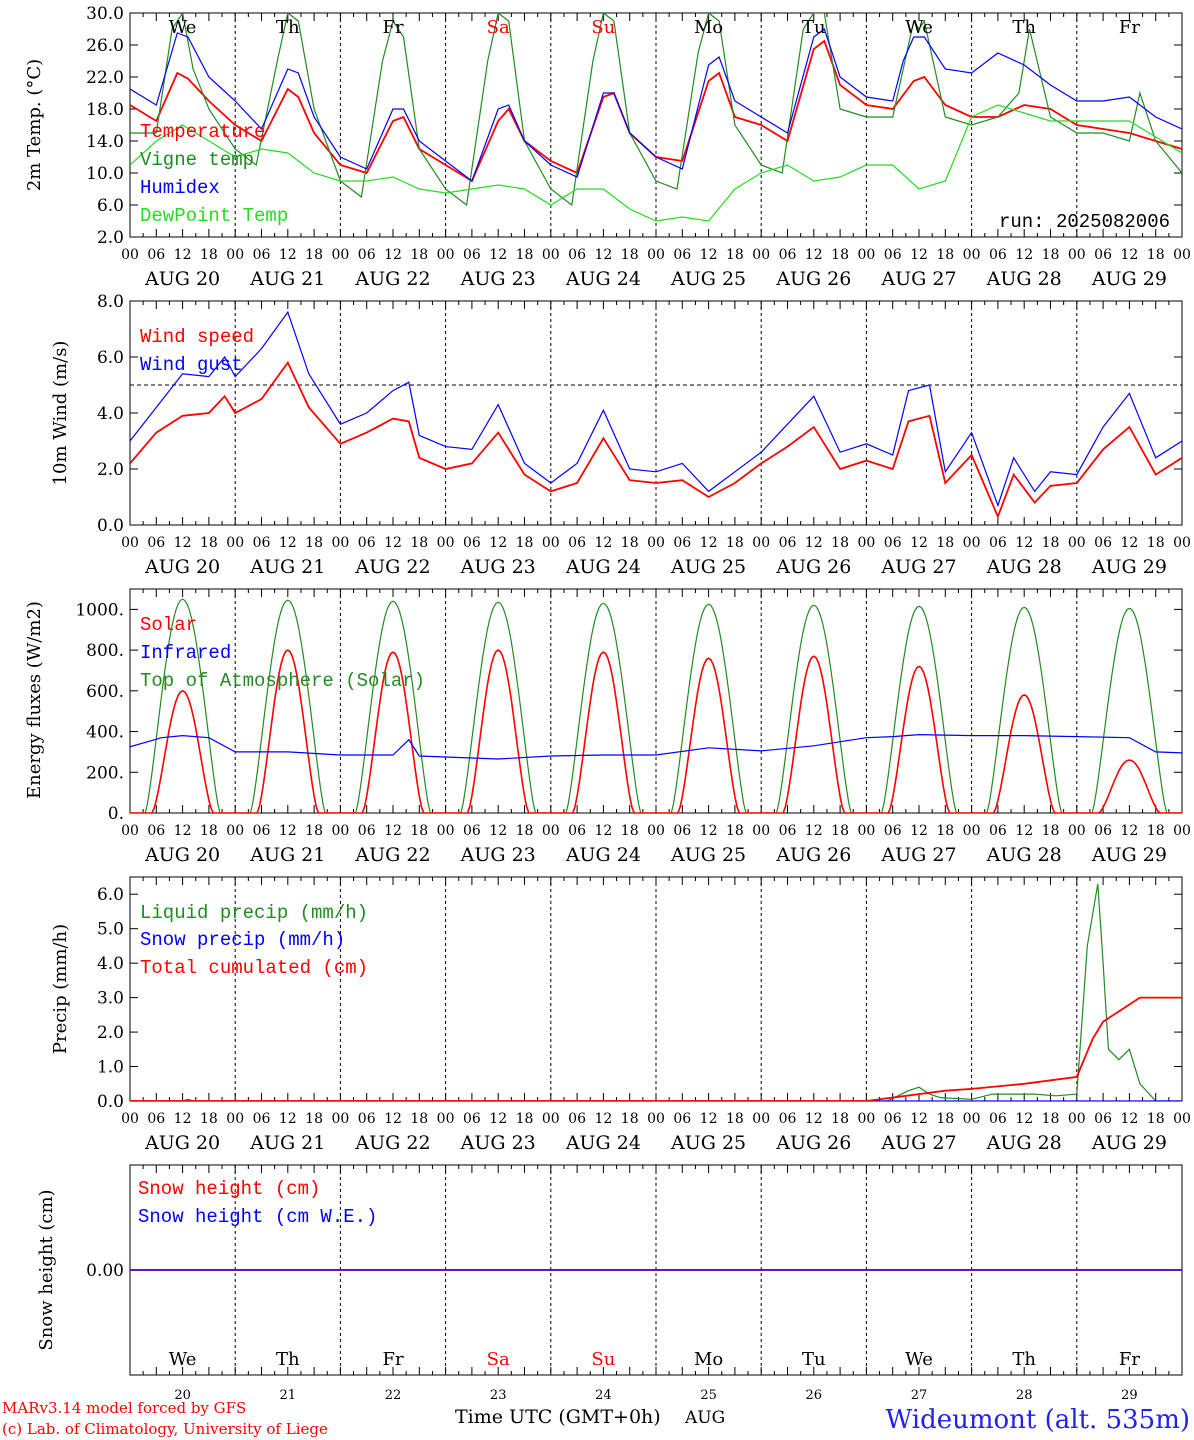 The image size is (1194, 1440). I want to click on day-label: AUG 26, so click(813, 567).